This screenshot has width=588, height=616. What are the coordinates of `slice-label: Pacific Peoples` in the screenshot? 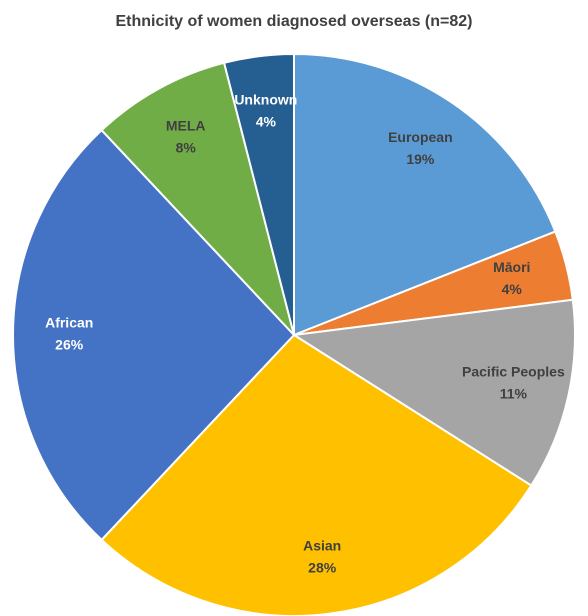 It's located at (513, 372).